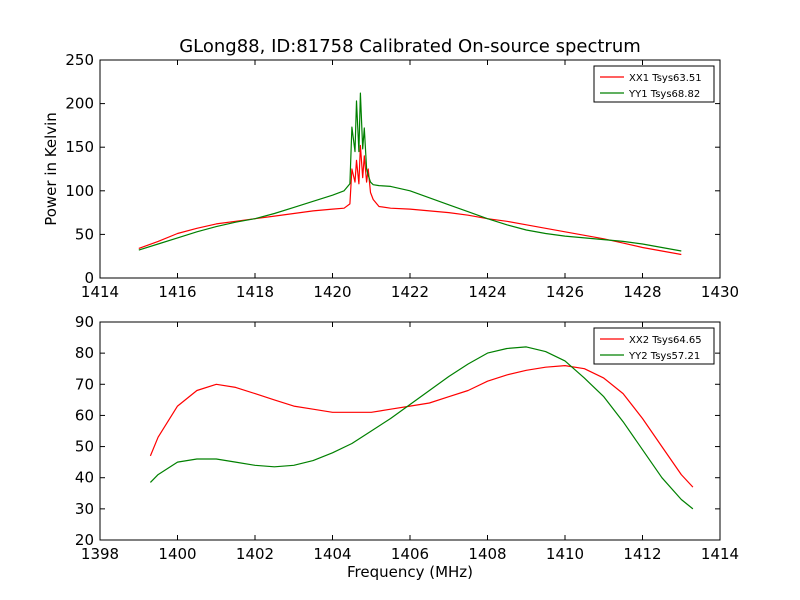 The width and height of the screenshot is (800, 600). Describe the element at coordinates (332, 554) in the screenshot. I see `x-tick-label: 1404` at that location.